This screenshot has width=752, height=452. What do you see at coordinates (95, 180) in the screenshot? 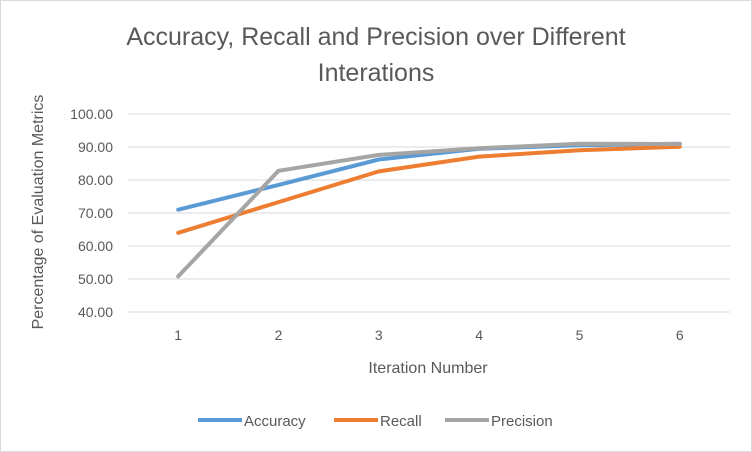
I see `y-tick-label: 80.00` at bounding box center [95, 180].